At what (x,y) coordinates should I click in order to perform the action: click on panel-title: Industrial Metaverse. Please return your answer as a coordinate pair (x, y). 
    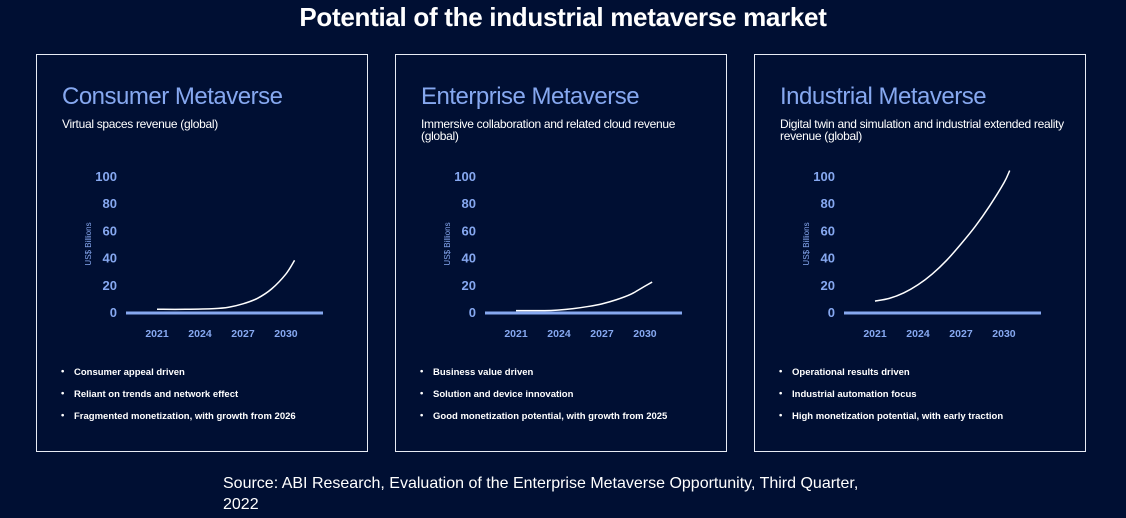
    Looking at the image, I should click on (883, 96).